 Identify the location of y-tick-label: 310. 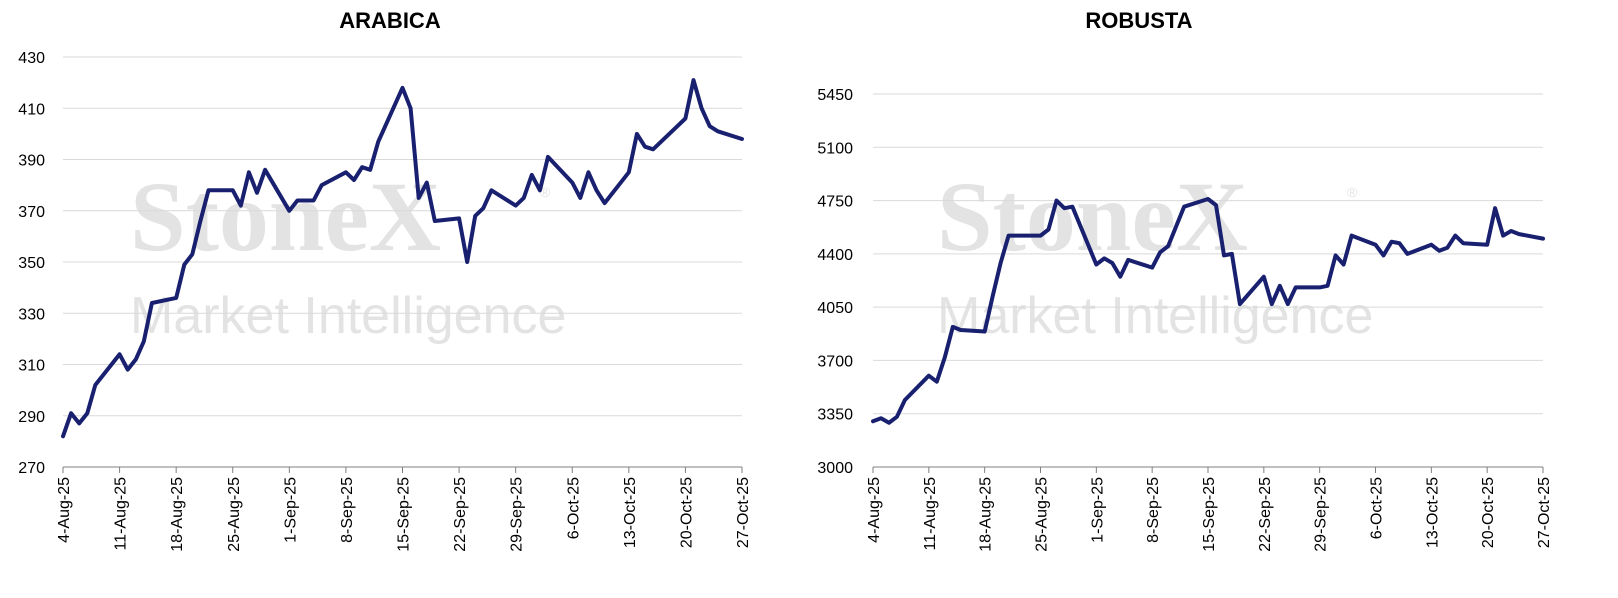
(31, 366).